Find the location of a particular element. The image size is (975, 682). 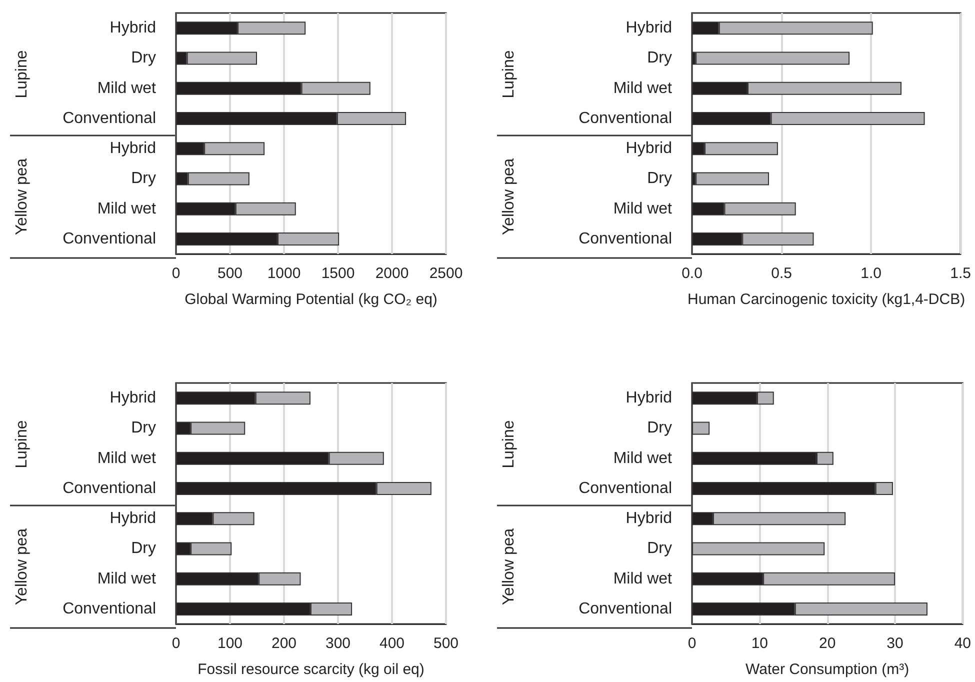

x-tick-label: 300 is located at coordinates (338, 643).